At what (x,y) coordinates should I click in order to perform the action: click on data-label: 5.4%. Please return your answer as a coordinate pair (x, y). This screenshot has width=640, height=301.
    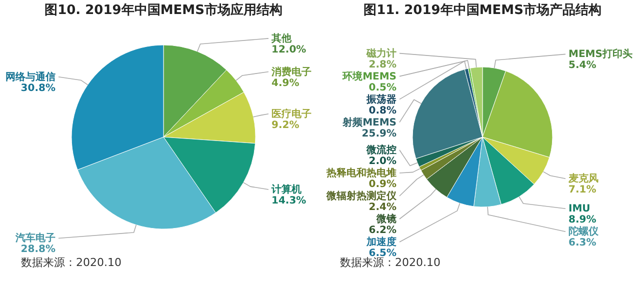
    Looking at the image, I should click on (582, 66).